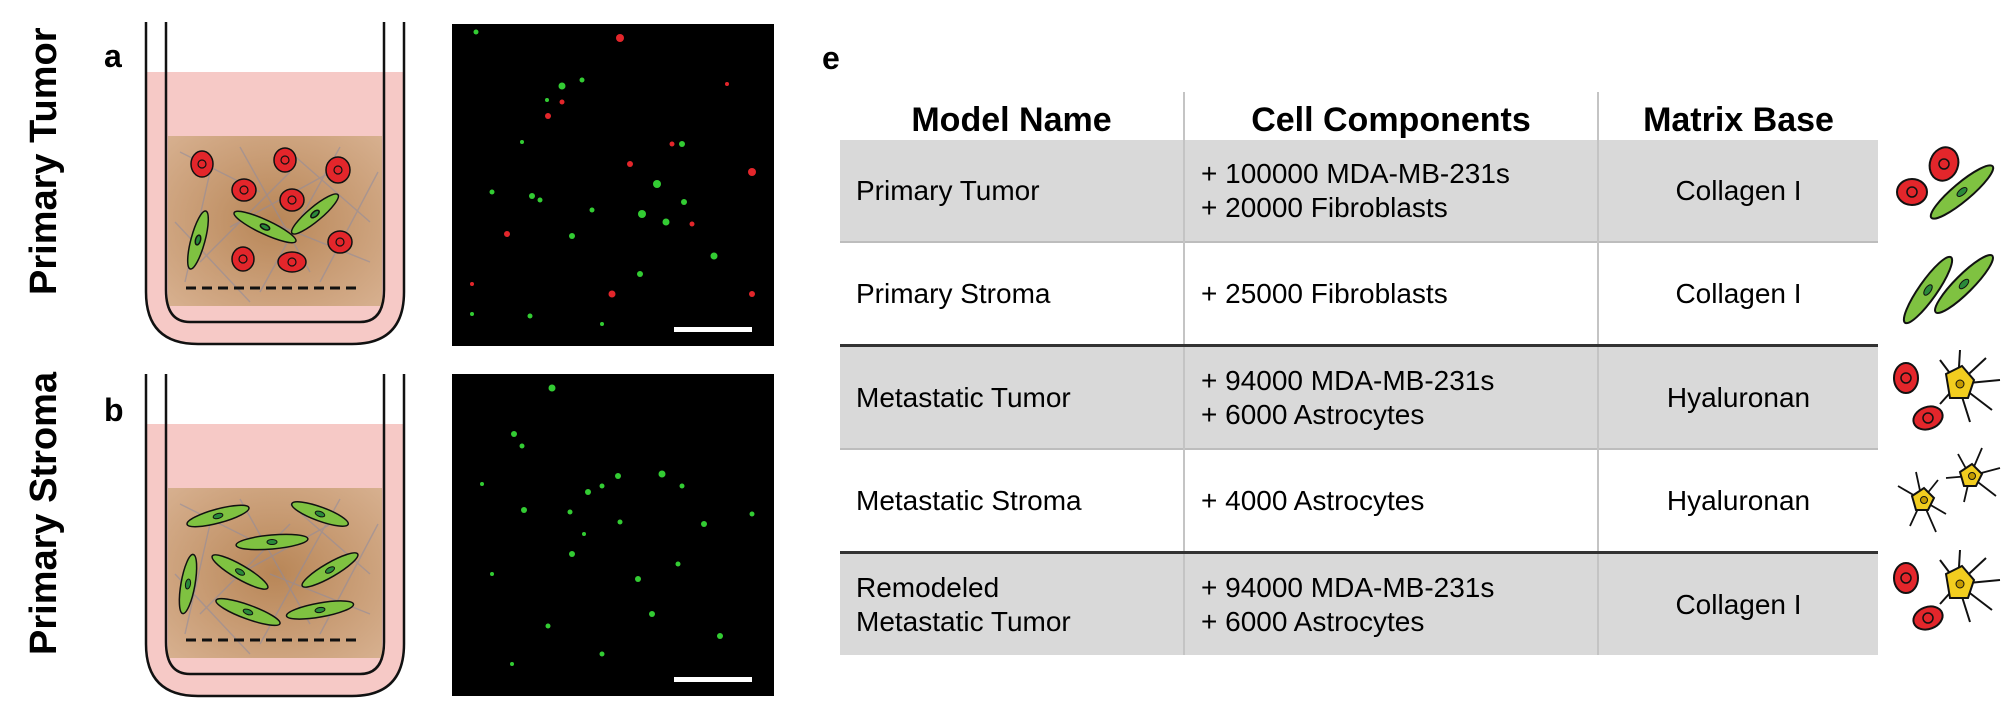  I want to click on micrograph-primary-tumor, so click(613, 185).